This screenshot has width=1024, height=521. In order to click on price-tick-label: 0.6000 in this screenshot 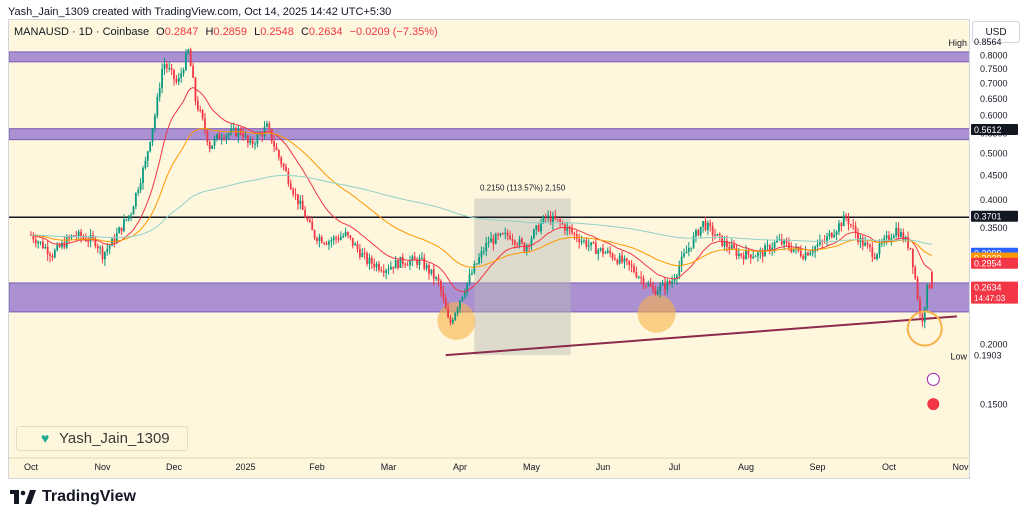, I will do `click(994, 116)`.